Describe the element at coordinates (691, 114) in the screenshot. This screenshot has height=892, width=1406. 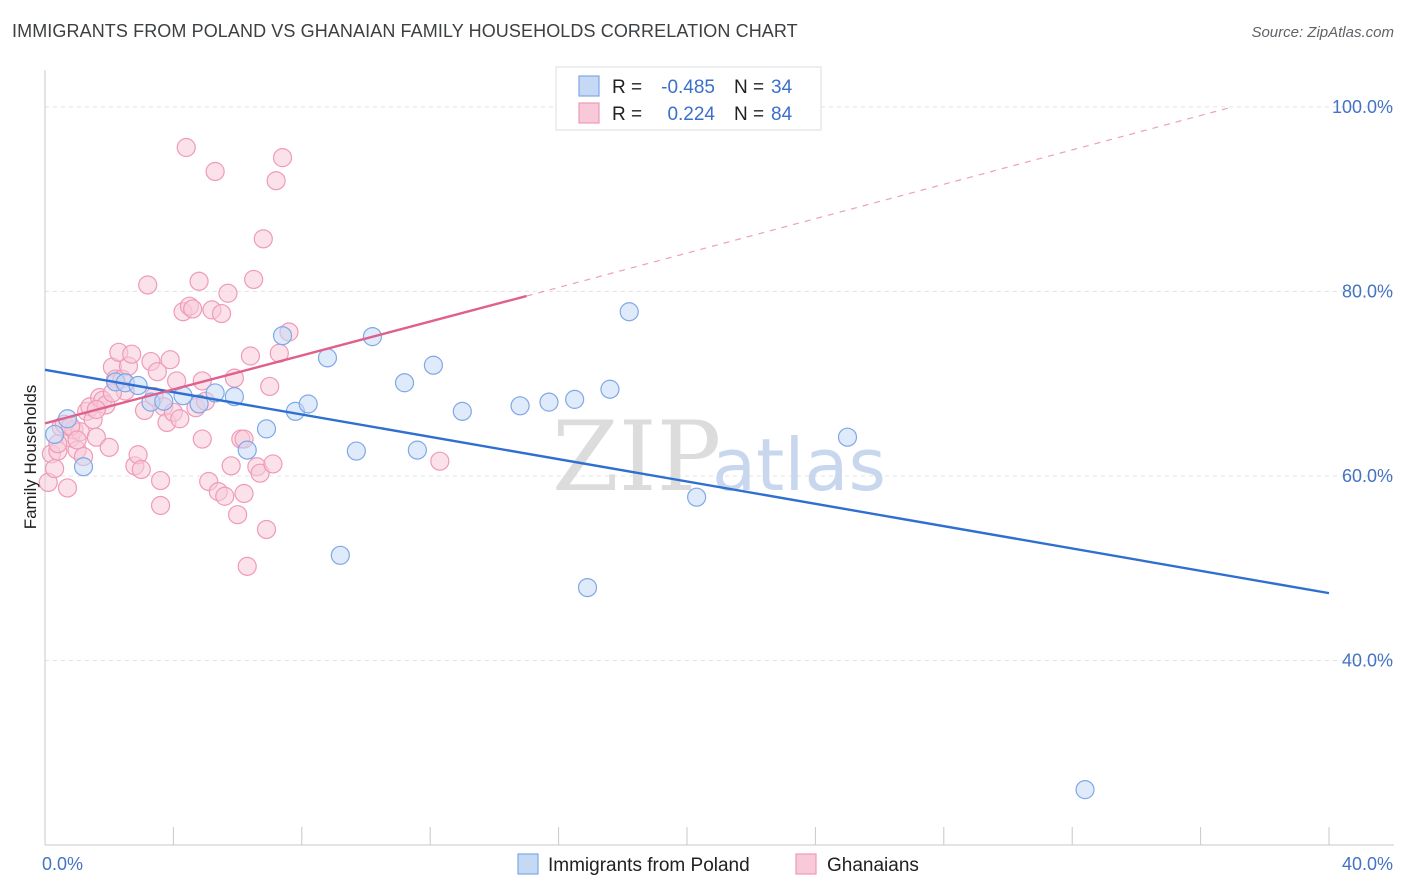
I see `legend-r-value-ghanaians: 0.224` at that location.